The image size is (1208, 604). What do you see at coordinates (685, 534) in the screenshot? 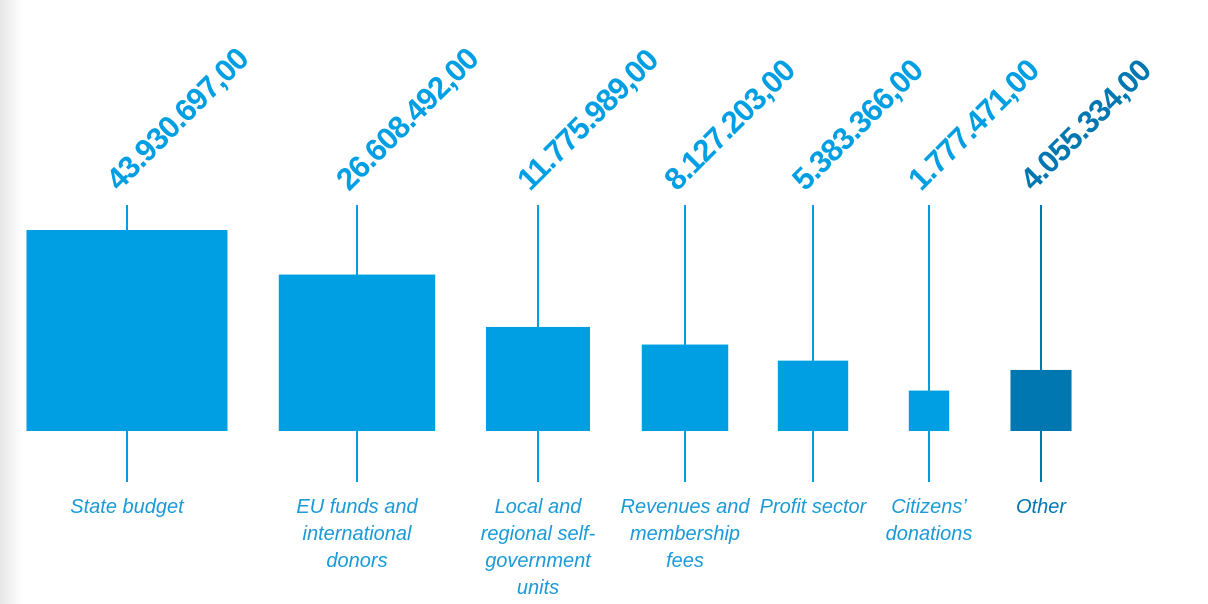
I see `category-label: Revenues and membership fees` at bounding box center [685, 534].